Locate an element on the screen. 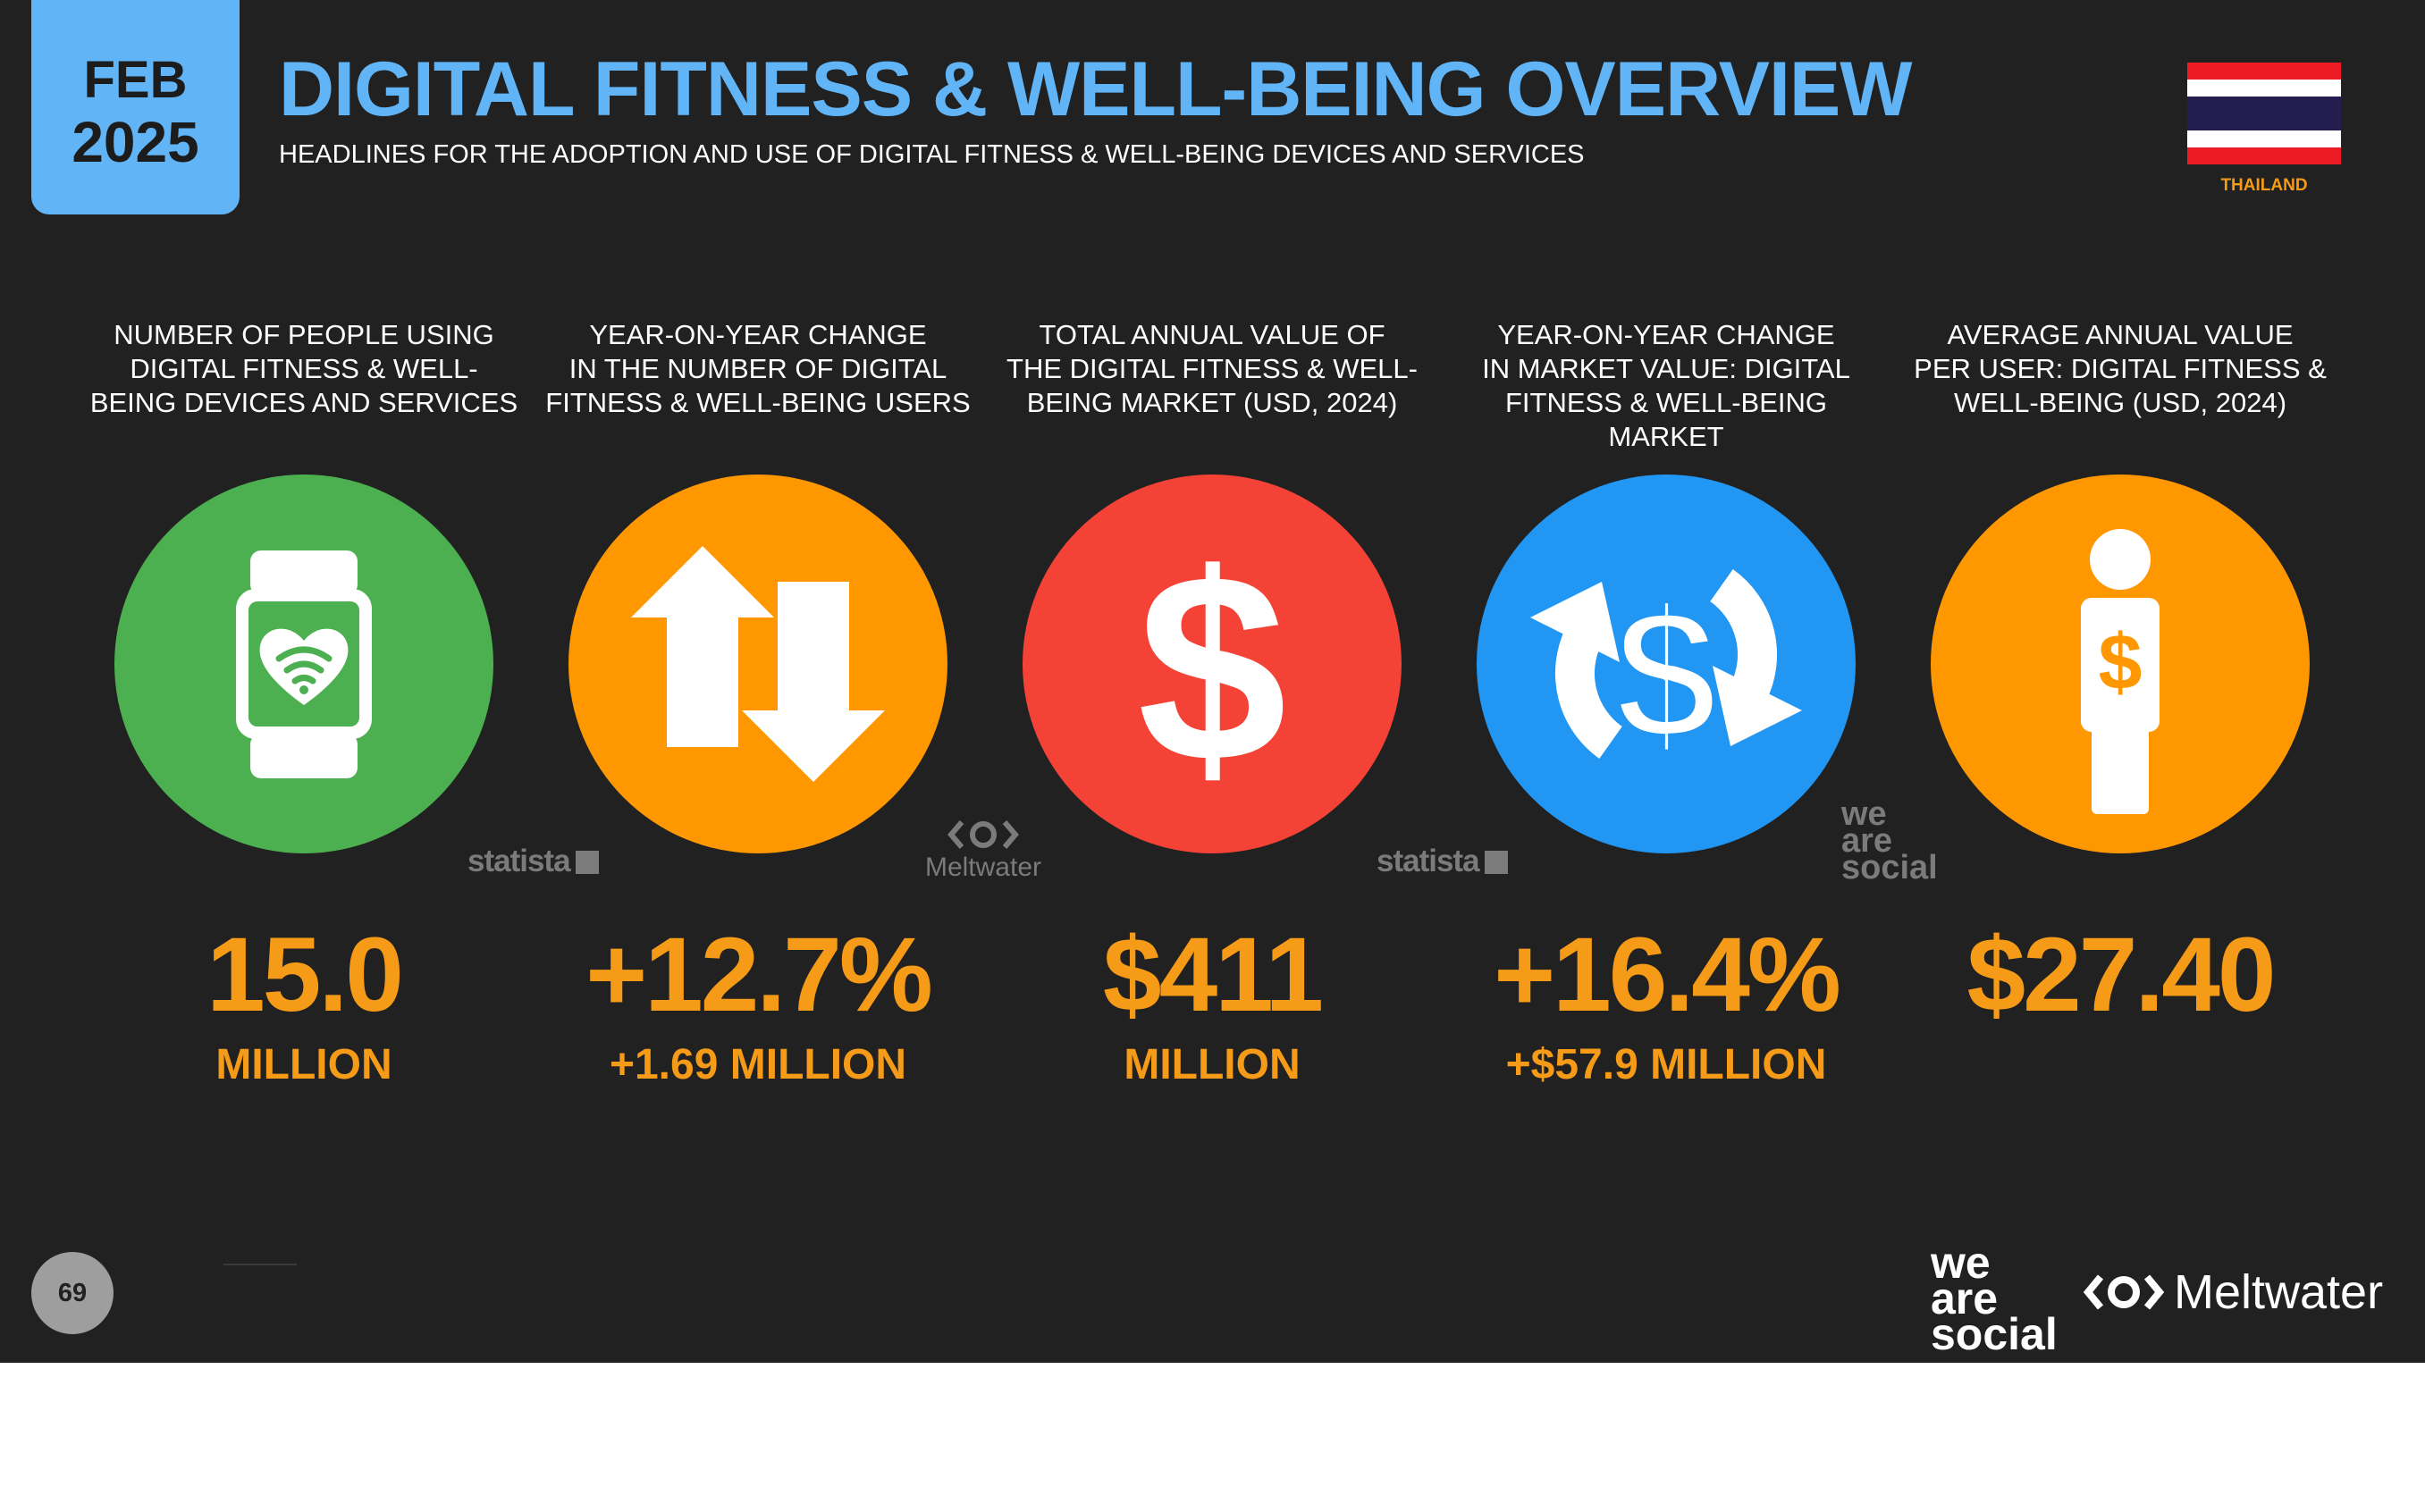 The image size is (2425, 1512). date-tab: FEB 2025 is located at coordinates (135, 107).